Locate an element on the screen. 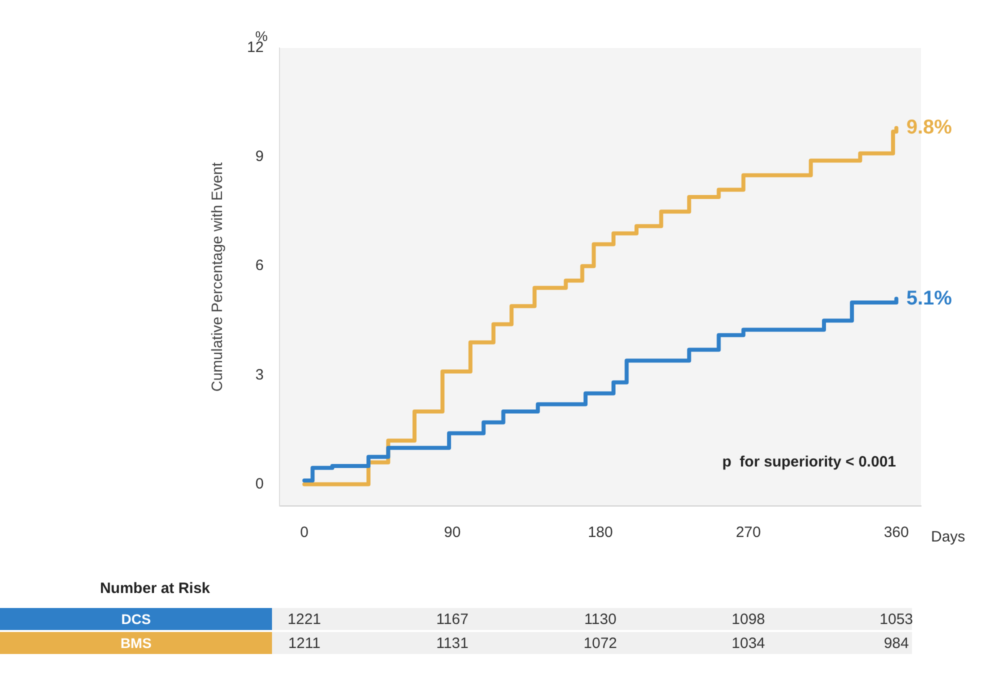 The height and width of the screenshot is (678, 991). annotation: p for superiority < 0.001 is located at coordinates (809, 462).